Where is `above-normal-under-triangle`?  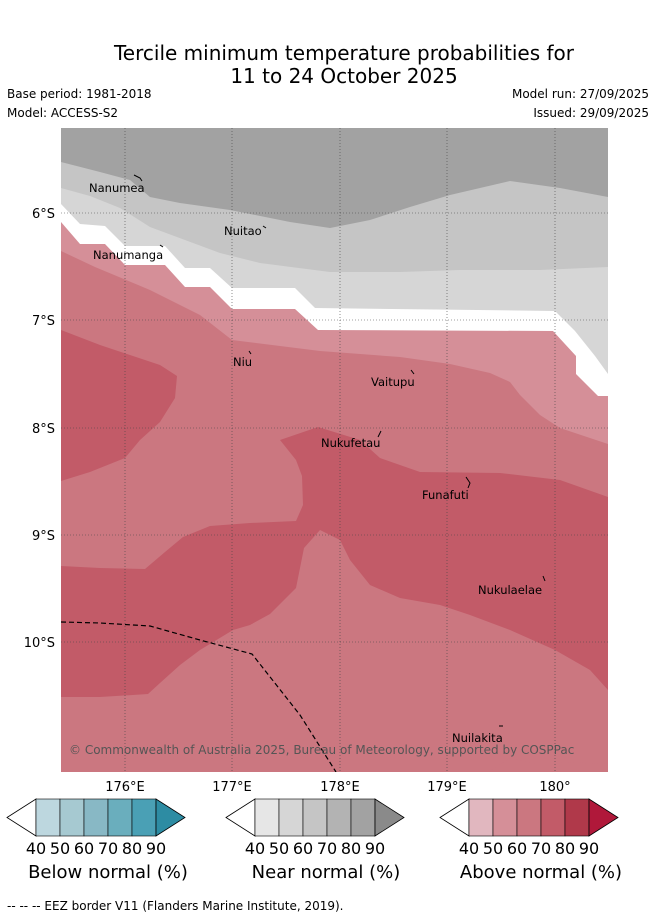
above-normal-under-triangle is located at coordinates (454, 817).